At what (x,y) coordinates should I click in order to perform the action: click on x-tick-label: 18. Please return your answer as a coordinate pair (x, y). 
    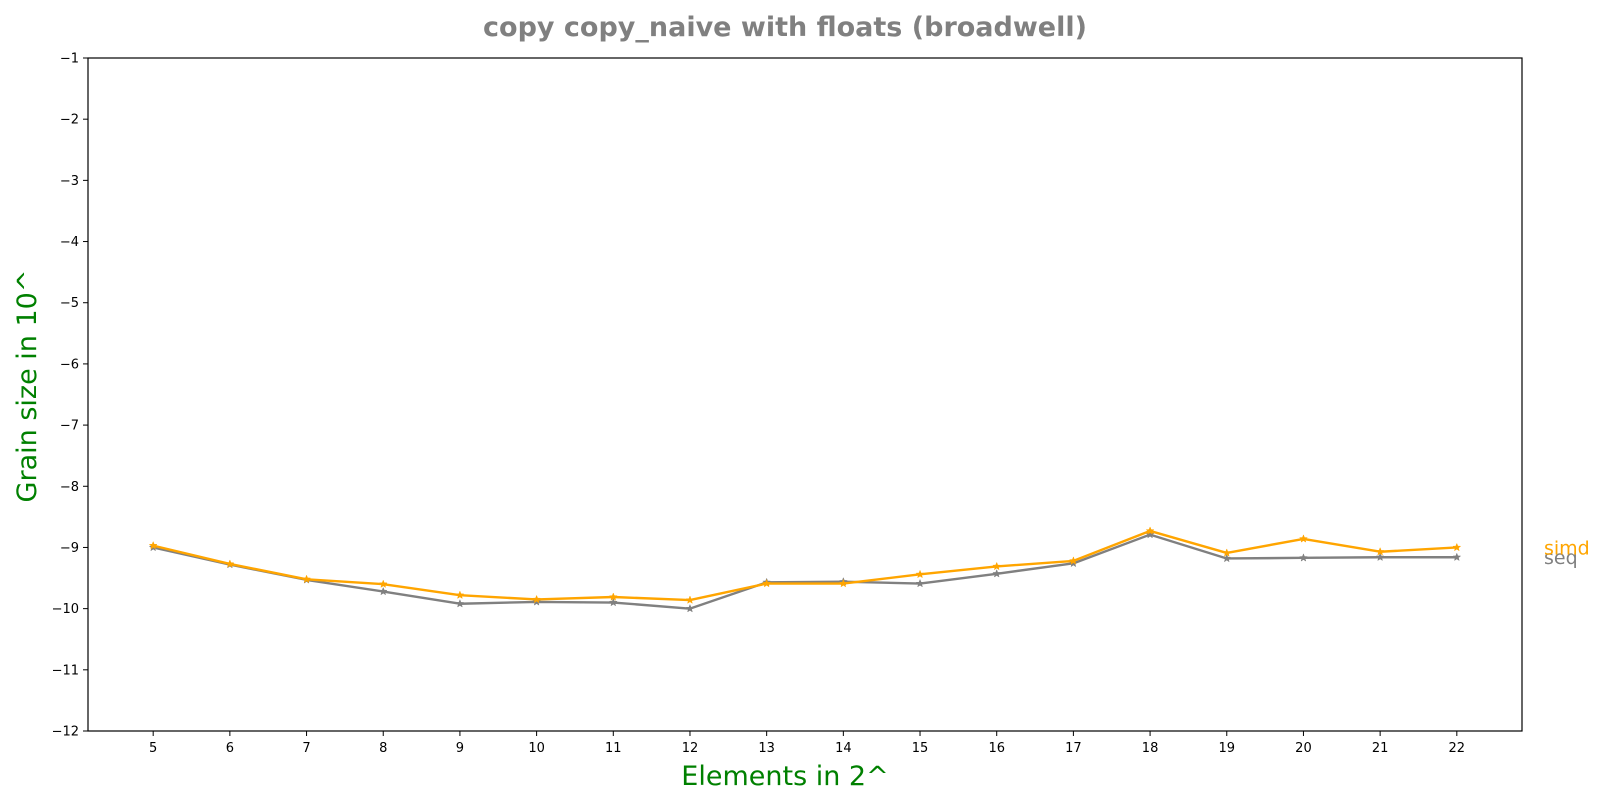
    Looking at the image, I should click on (1150, 748).